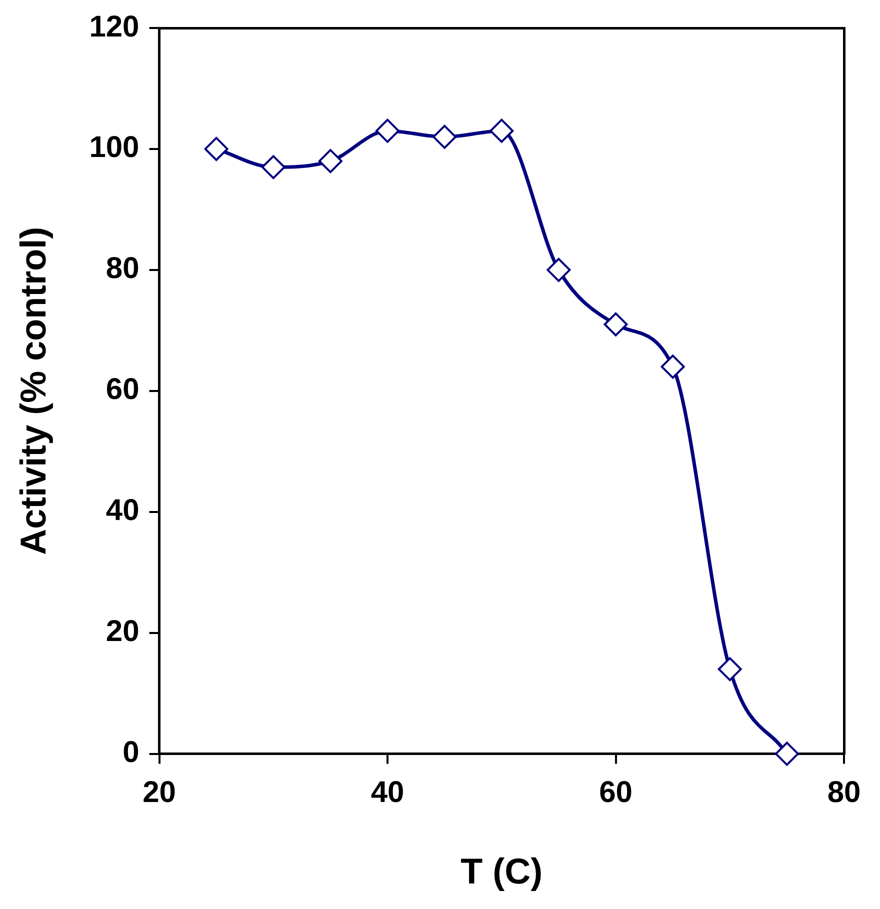 The width and height of the screenshot is (880, 909). What do you see at coordinates (114, 27) in the screenshot?
I see `y-tick-label: 120` at bounding box center [114, 27].